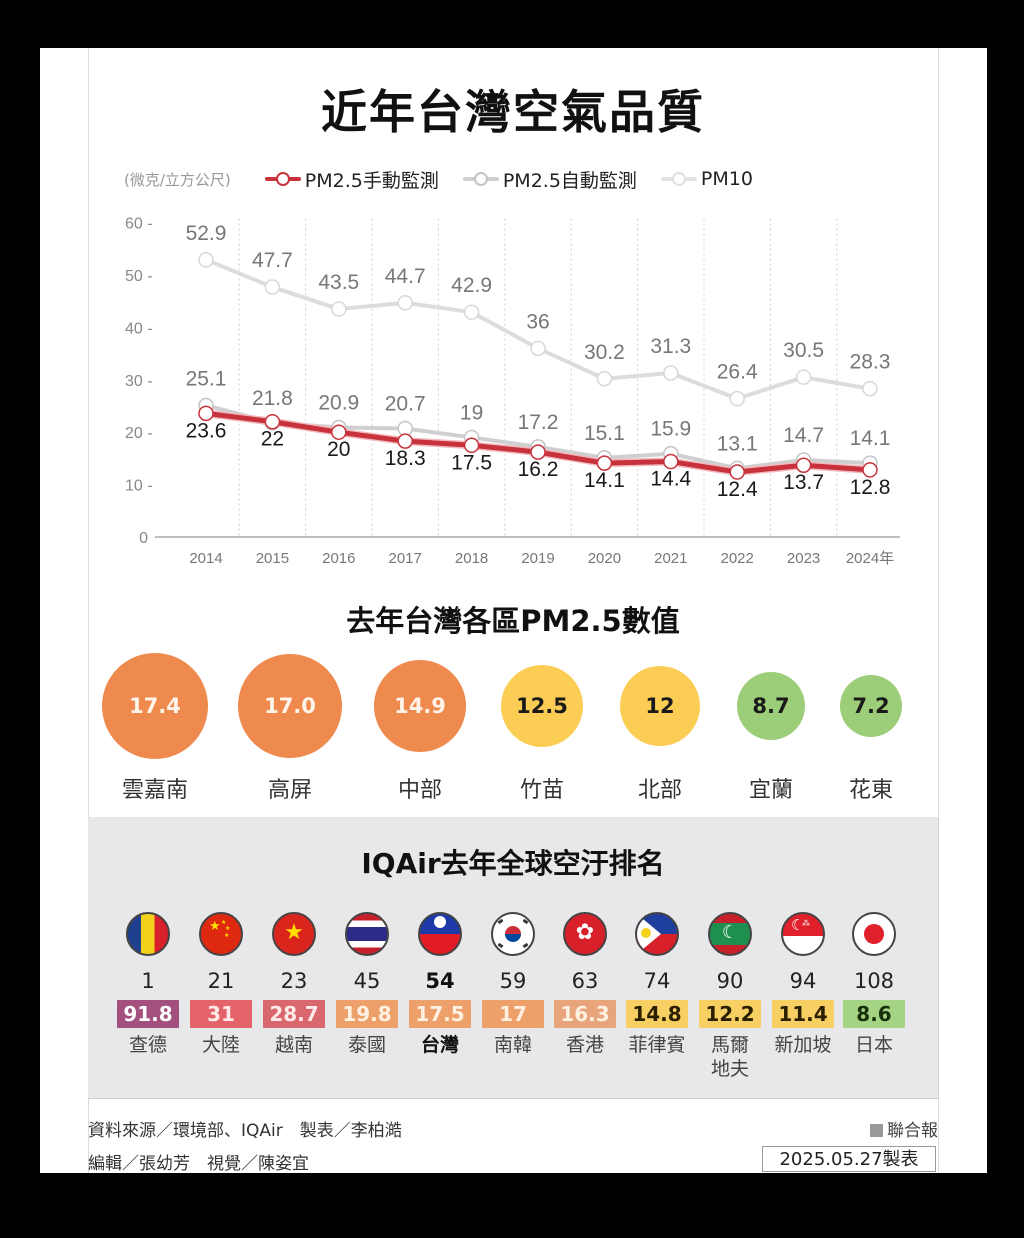 The width and height of the screenshot is (1024, 1238). I want to click on region-name: 花東, so click(870, 790).